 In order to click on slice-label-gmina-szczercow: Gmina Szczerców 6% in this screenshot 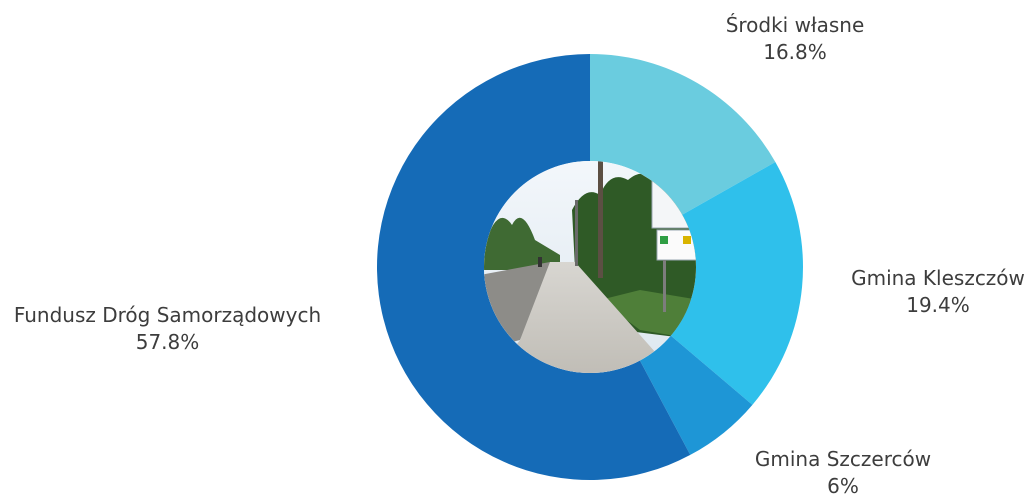, I will do `click(843, 472)`.